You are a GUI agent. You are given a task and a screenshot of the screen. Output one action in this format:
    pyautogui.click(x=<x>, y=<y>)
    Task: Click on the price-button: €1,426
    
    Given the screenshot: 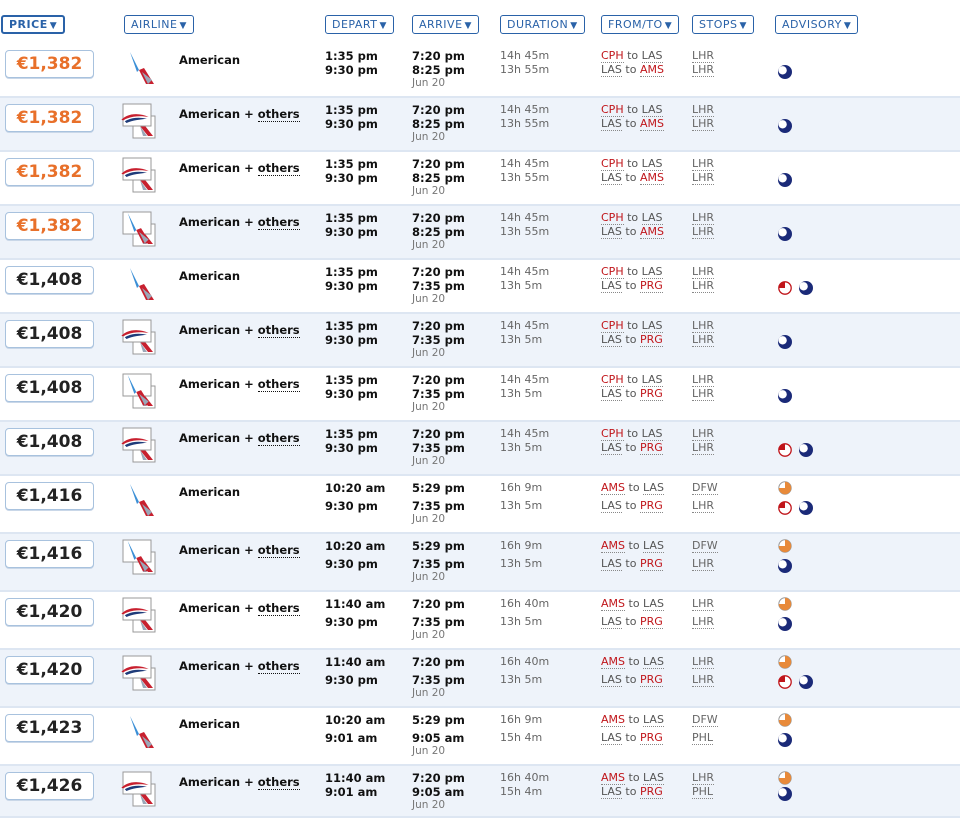 What is the action you would take?
    pyautogui.click(x=49, y=786)
    